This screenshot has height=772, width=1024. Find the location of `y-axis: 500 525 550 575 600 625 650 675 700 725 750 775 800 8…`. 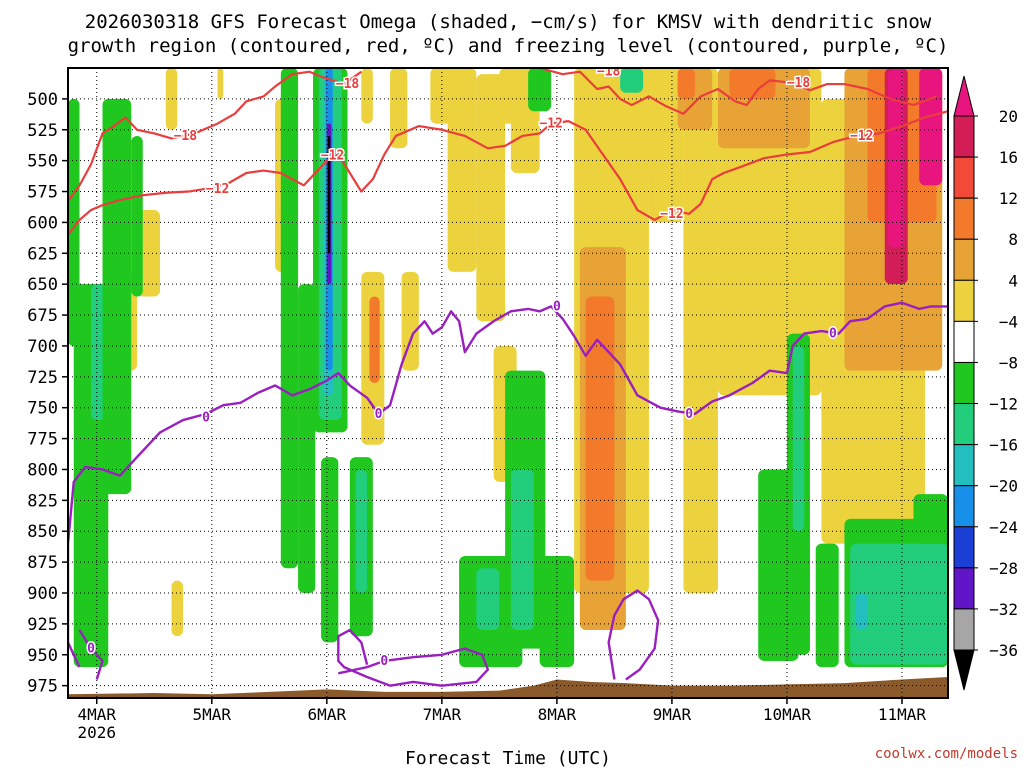

y-axis: 500 525 550 575 600 625 650 675 700 725 750 775 800 8… is located at coordinates (47, 393).